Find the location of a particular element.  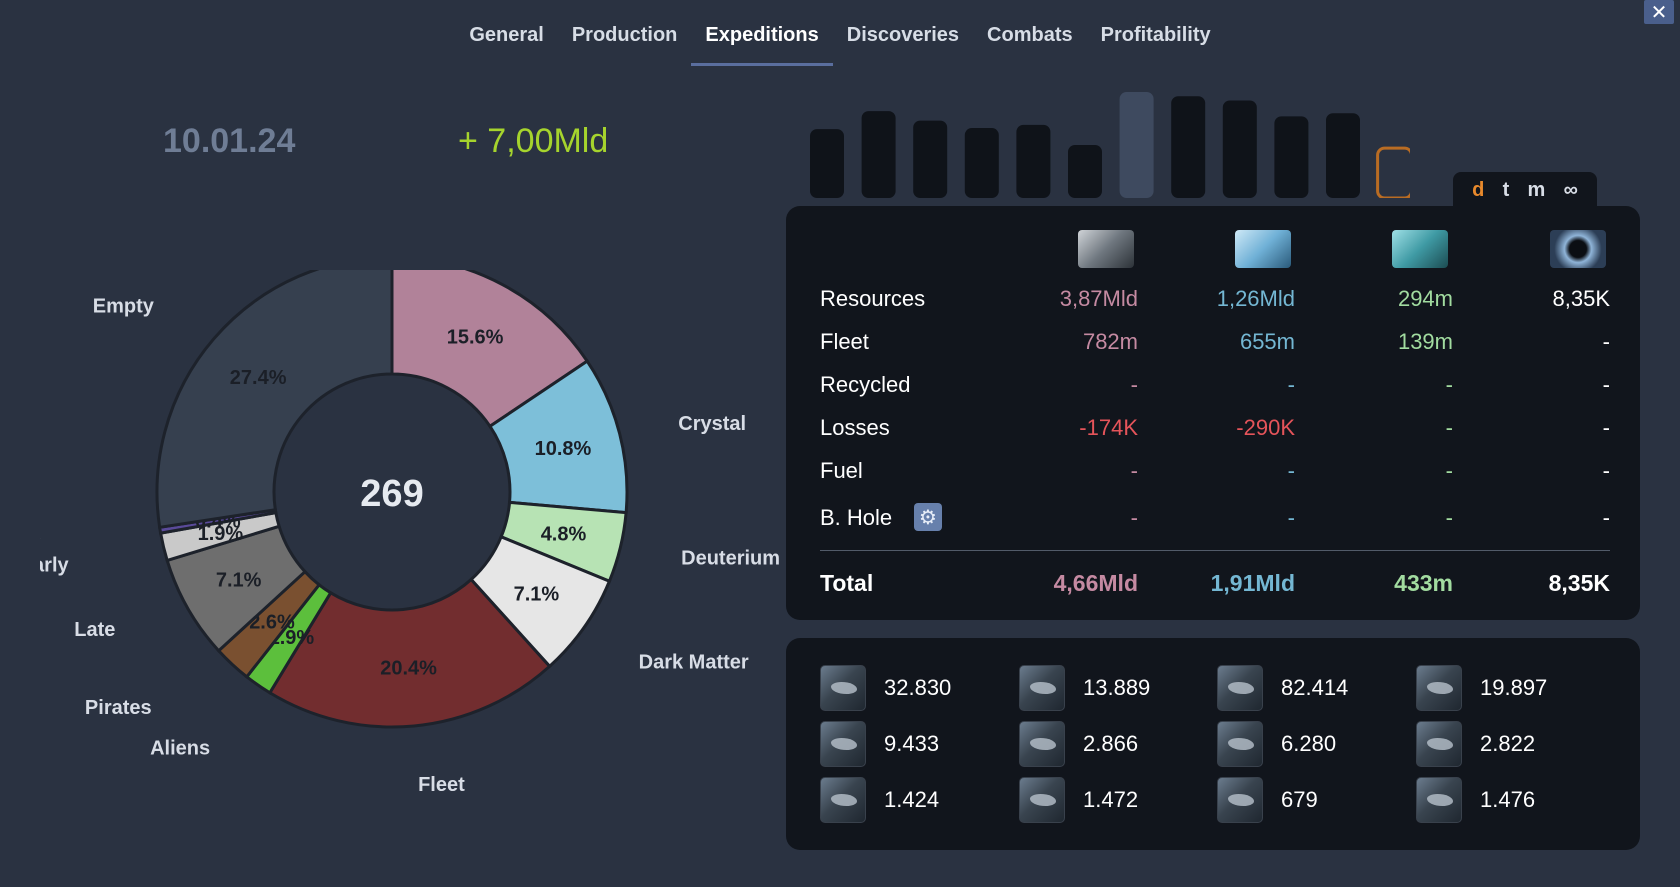

period-t: t is located at coordinates (1506, 189).